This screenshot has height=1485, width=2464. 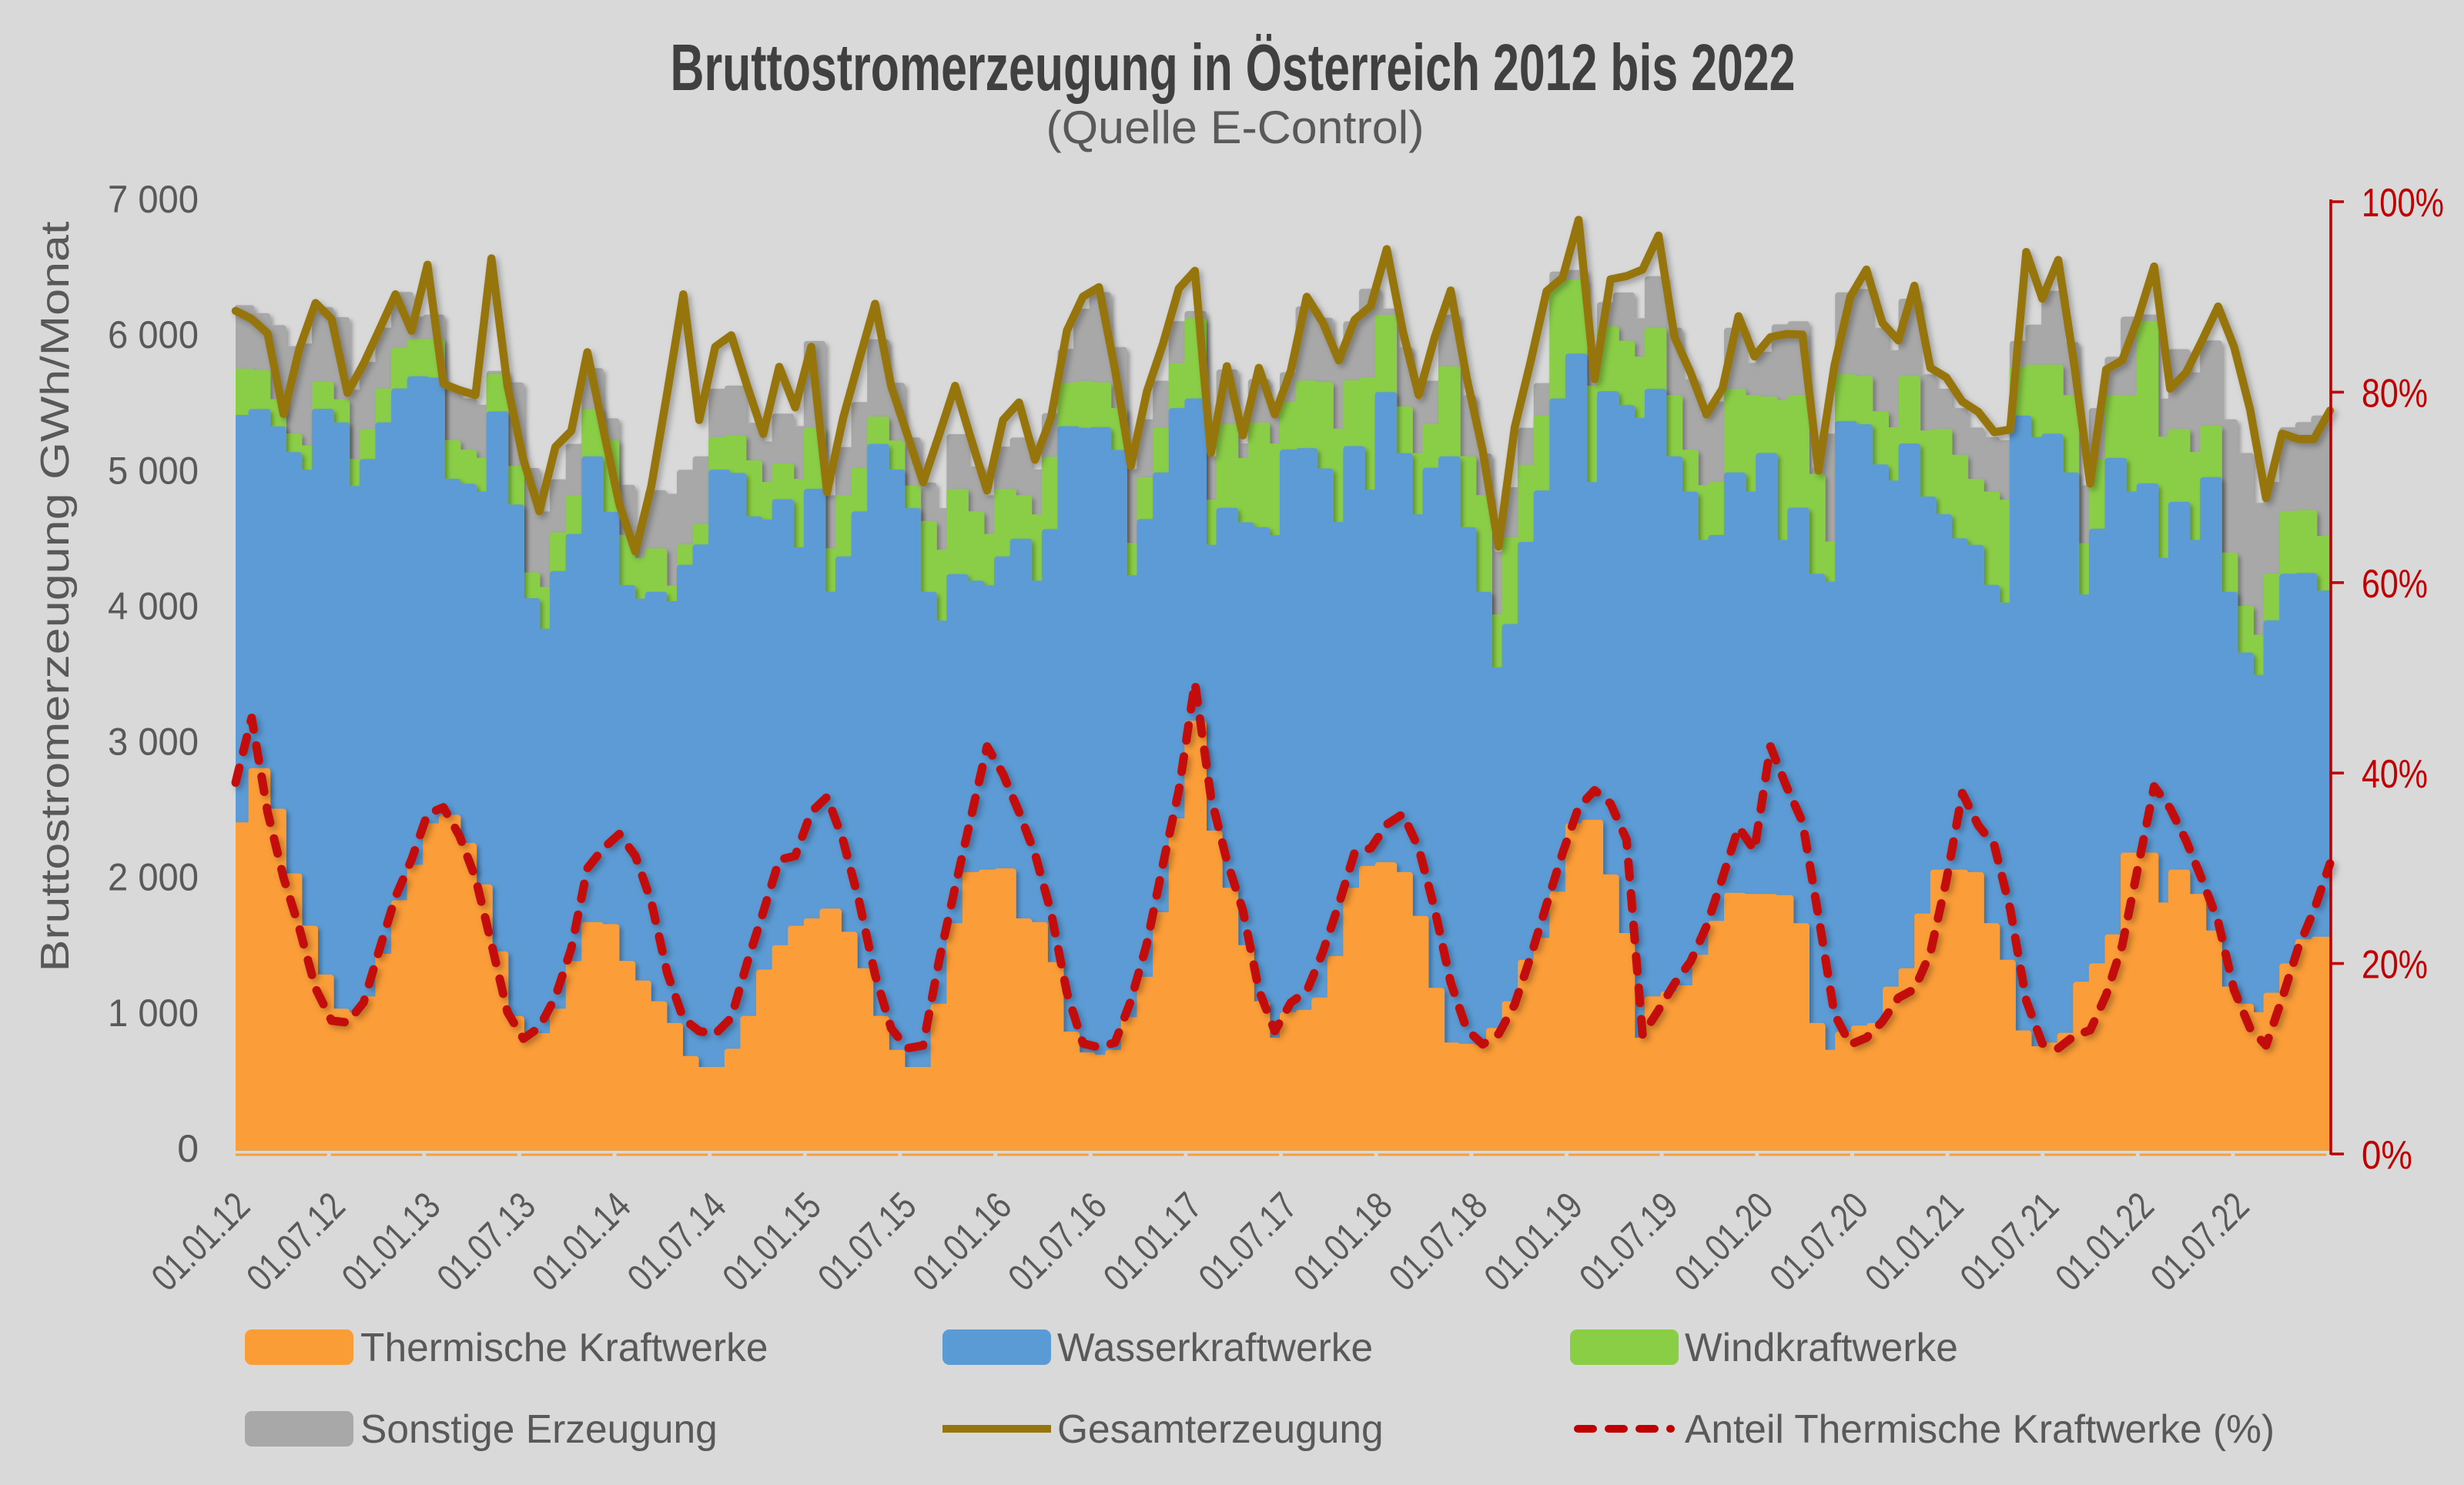 What do you see at coordinates (153, 742) in the screenshot?
I see `svg-text: 3 000` at bounding box center [153, 742].